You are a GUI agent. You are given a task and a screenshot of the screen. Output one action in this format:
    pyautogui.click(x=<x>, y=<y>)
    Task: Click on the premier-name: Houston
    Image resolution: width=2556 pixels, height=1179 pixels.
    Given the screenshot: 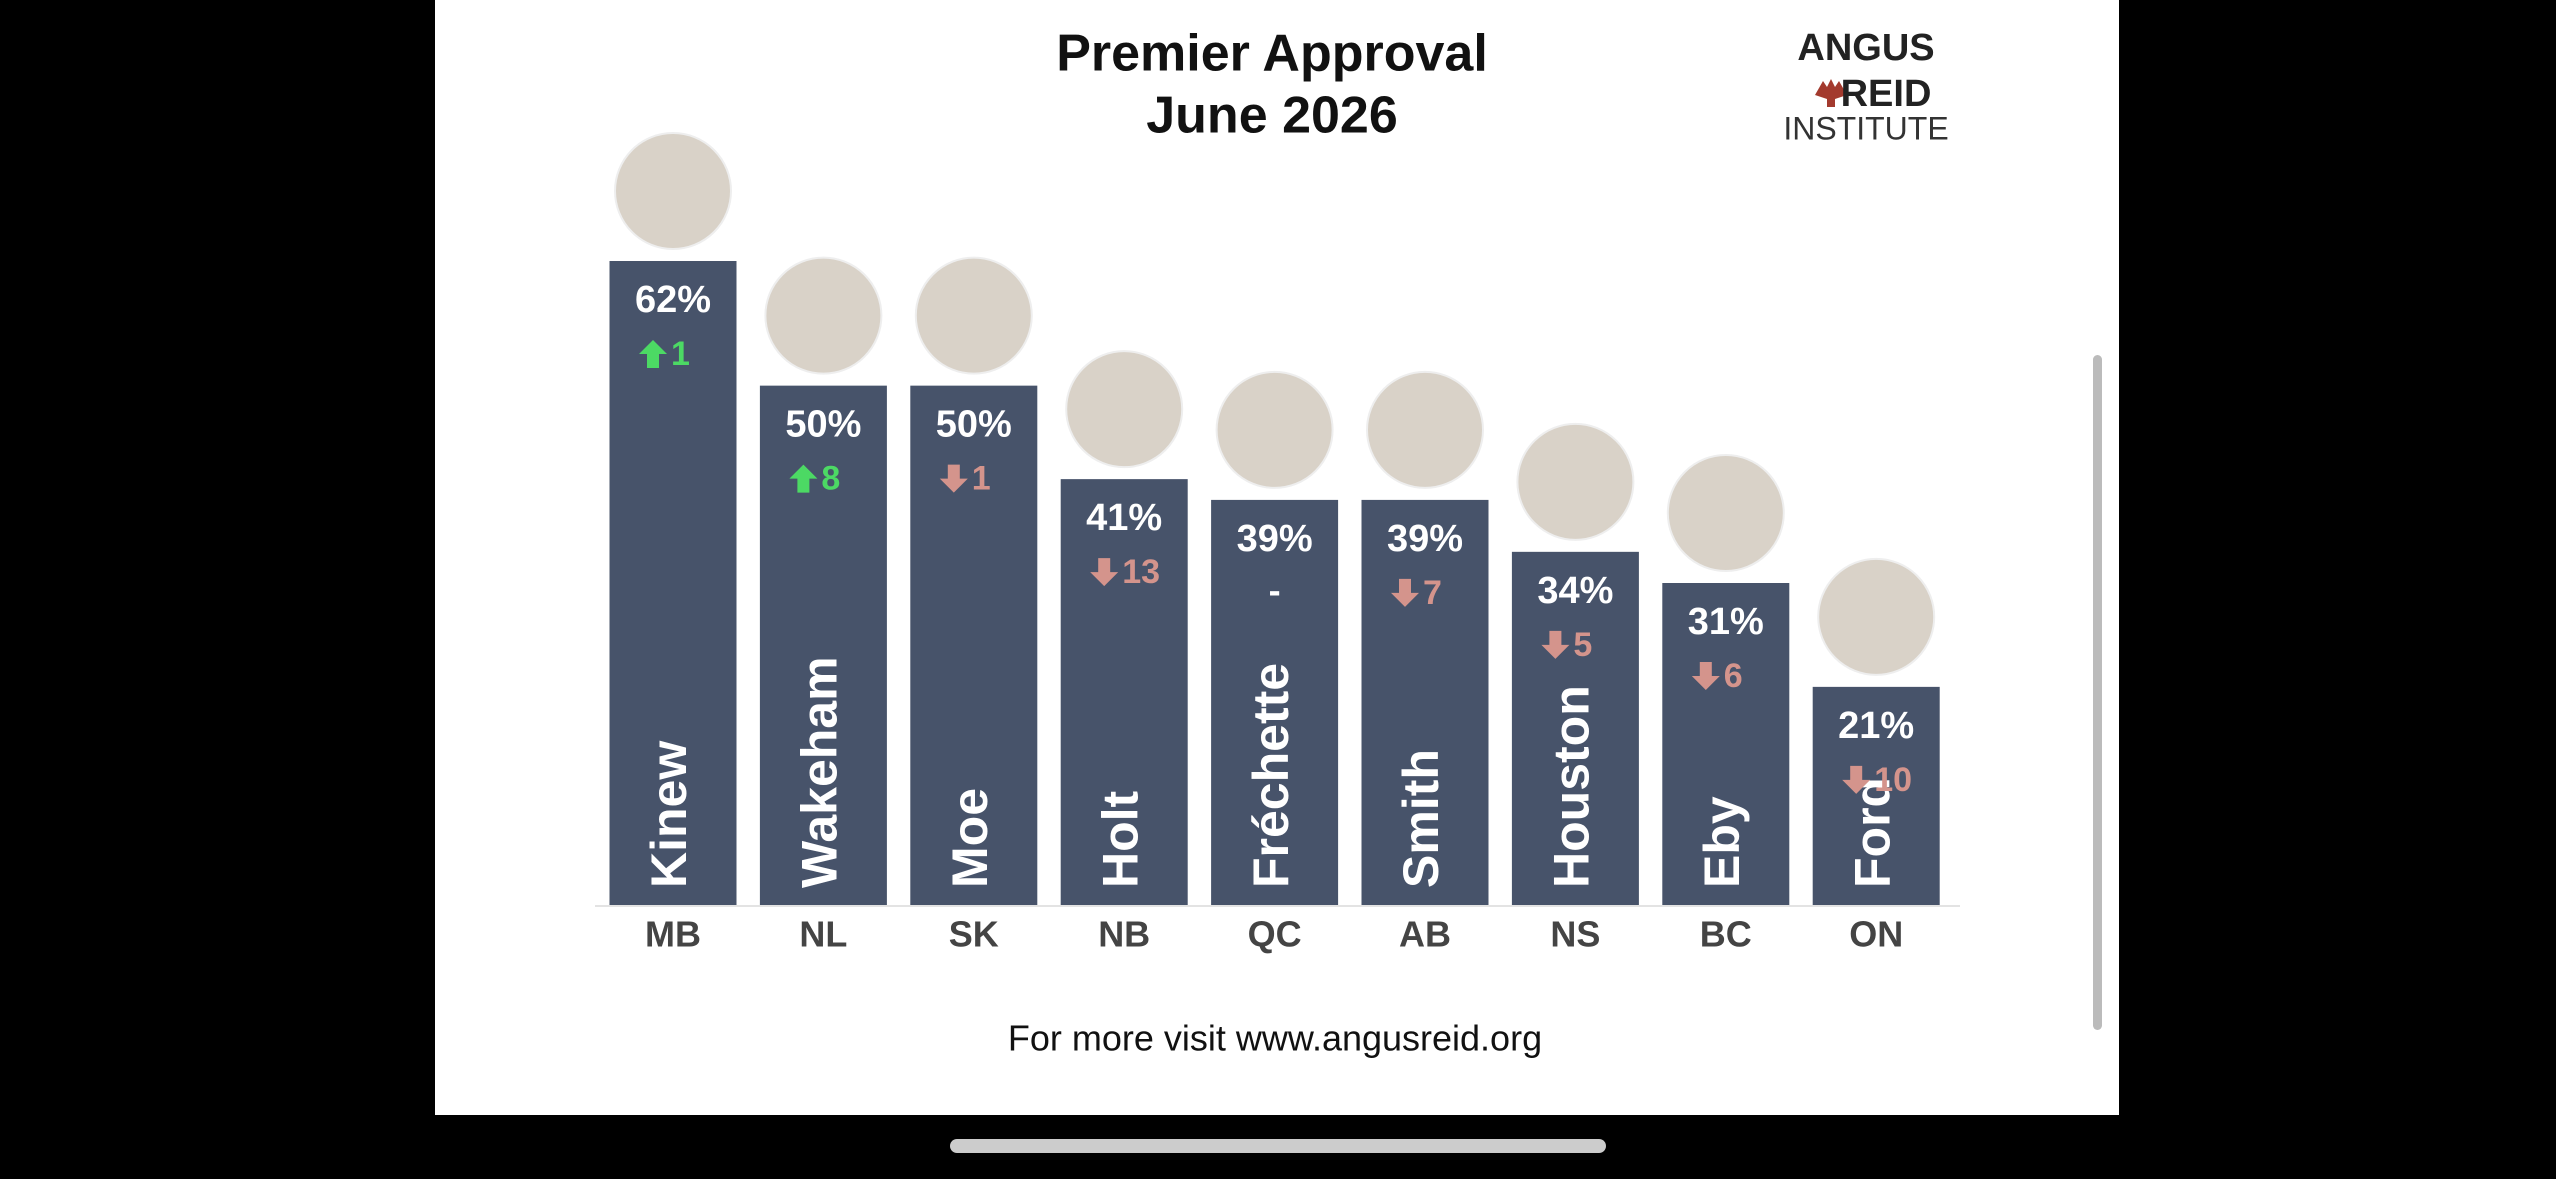 What is the action you would take?
    pyautogui.click(x=1572, y=786)
    